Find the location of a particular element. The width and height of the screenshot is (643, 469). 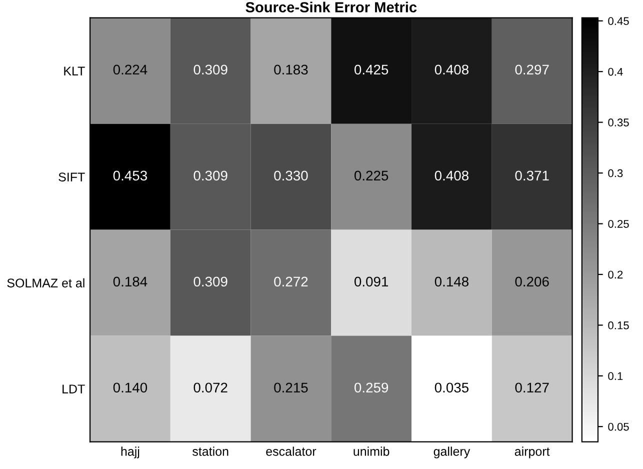

color-bar-label: 0.05 is located at coordinates (618, 426).